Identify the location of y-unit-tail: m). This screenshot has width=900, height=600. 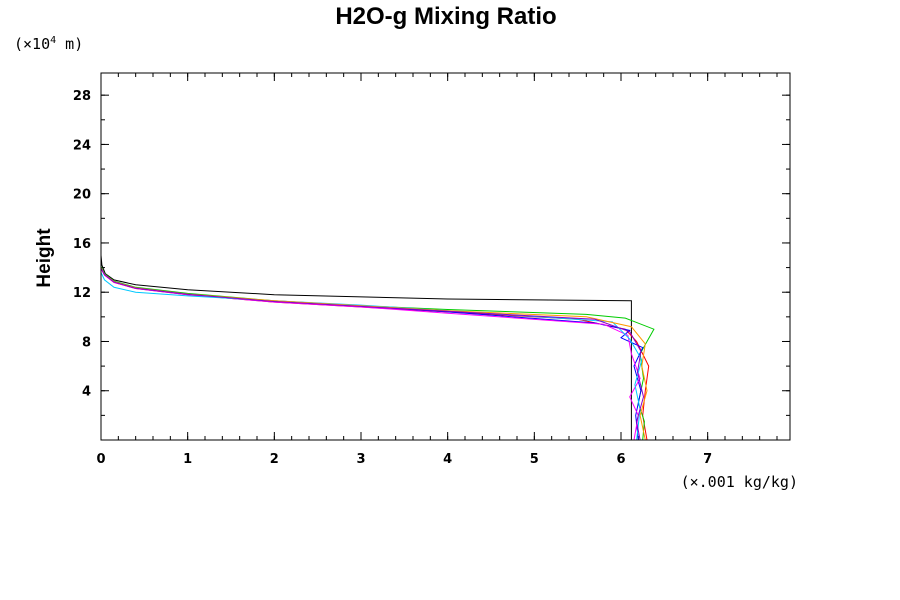
(69, 44).